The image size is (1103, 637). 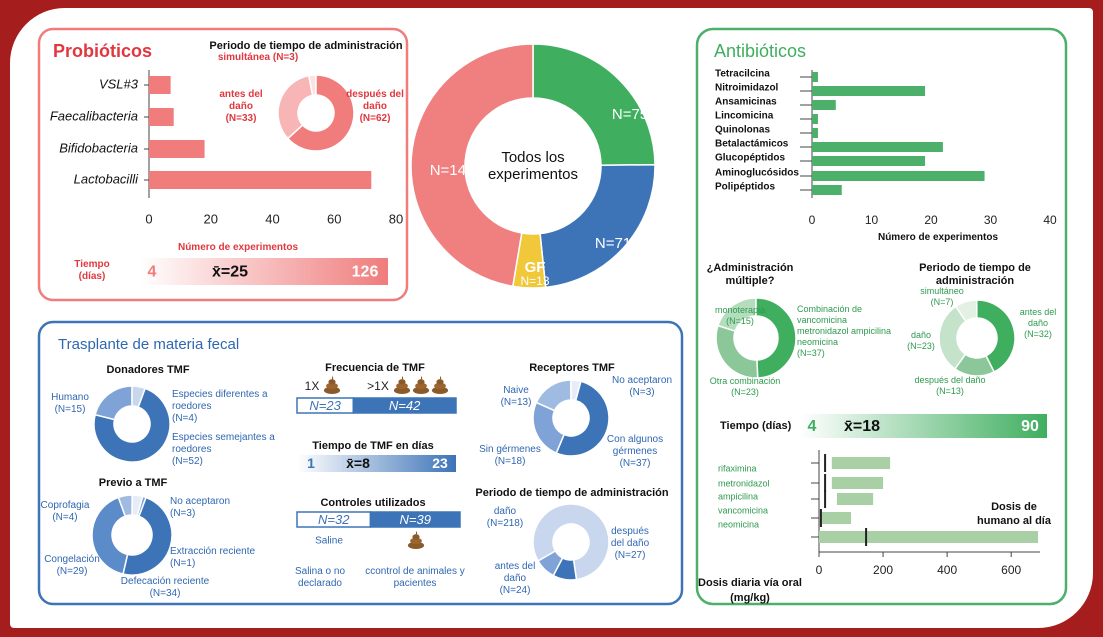 What do you see at coordinates (533, 166) in the screenshot?
I see `chart-title: Todos los experimentos` at bounding box center [533, 166].